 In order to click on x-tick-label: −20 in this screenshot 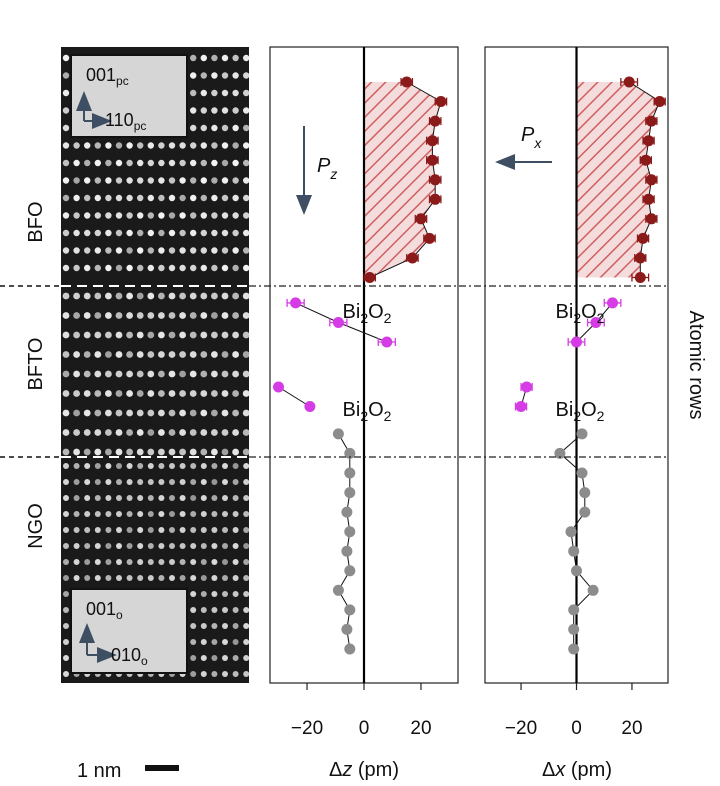, I will do `click(307, 728)`.